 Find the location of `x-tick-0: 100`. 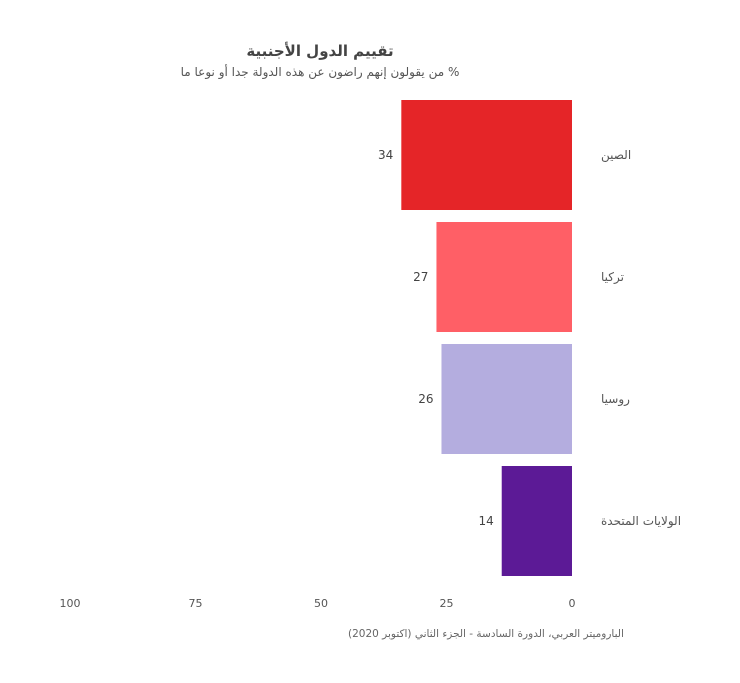

x-tick-0: 100 is located at coordinates (70, 603).